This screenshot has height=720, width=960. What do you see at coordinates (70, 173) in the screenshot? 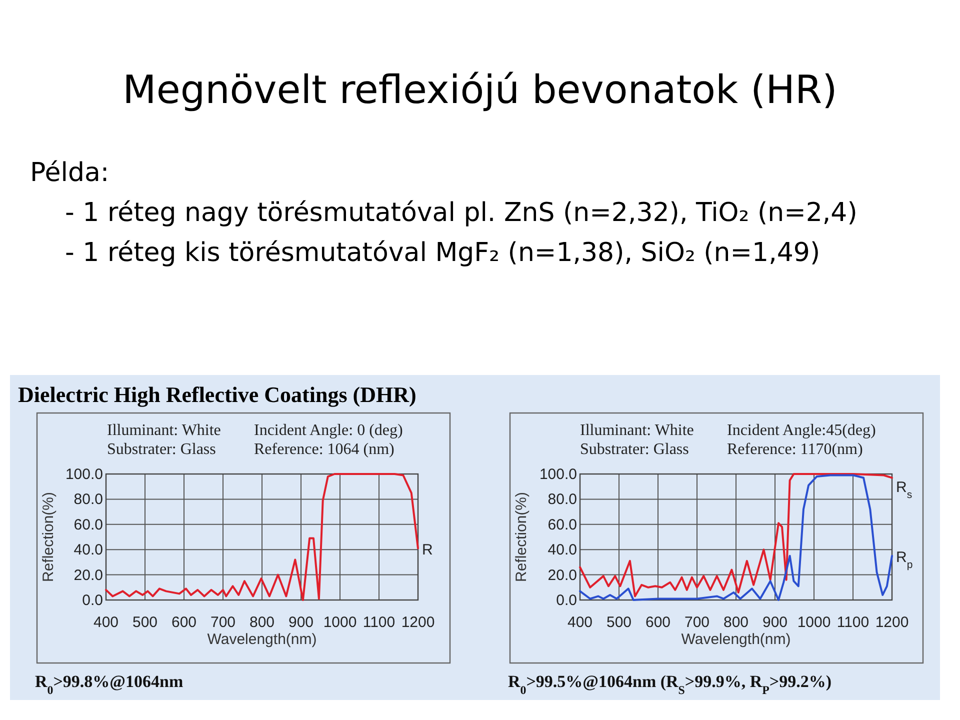
I see `text: Példa:` at bounding box center [70, 173].